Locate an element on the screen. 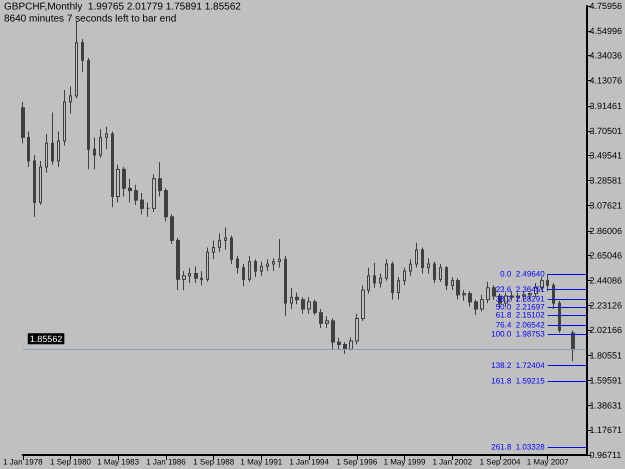  y-tick-label: 2.23126 is located at coordinates (605, 305).